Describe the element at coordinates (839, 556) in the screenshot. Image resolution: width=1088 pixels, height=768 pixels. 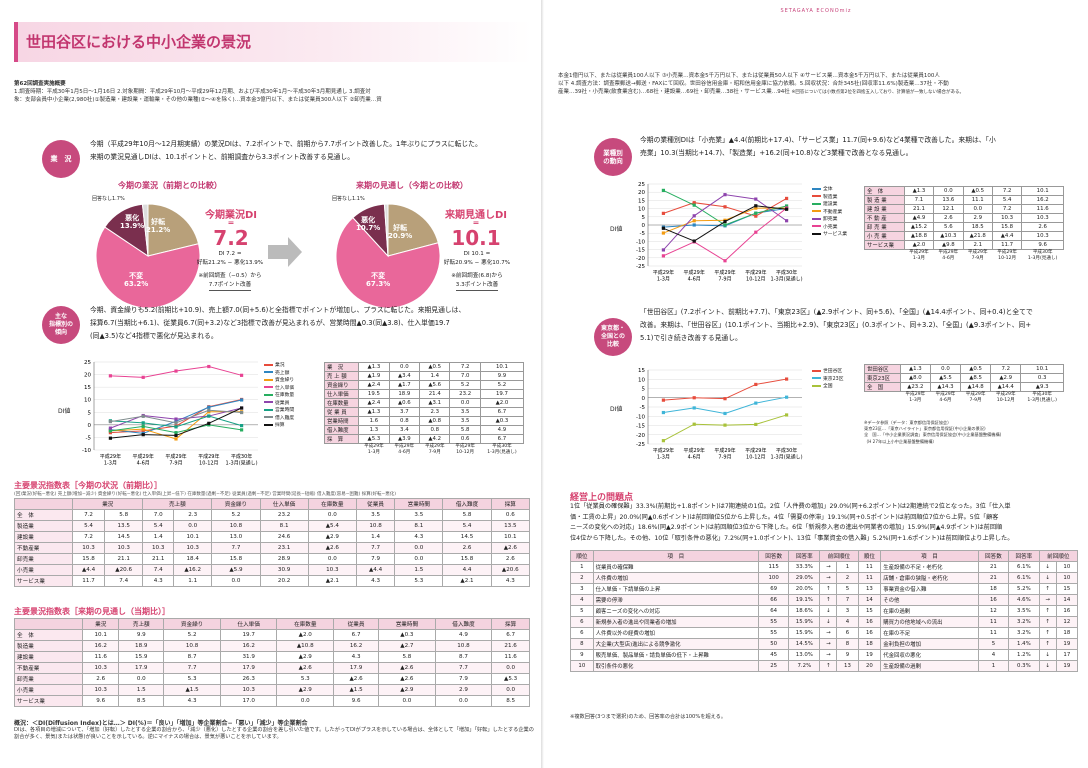
I see `table-header: 前回順位` at that location.